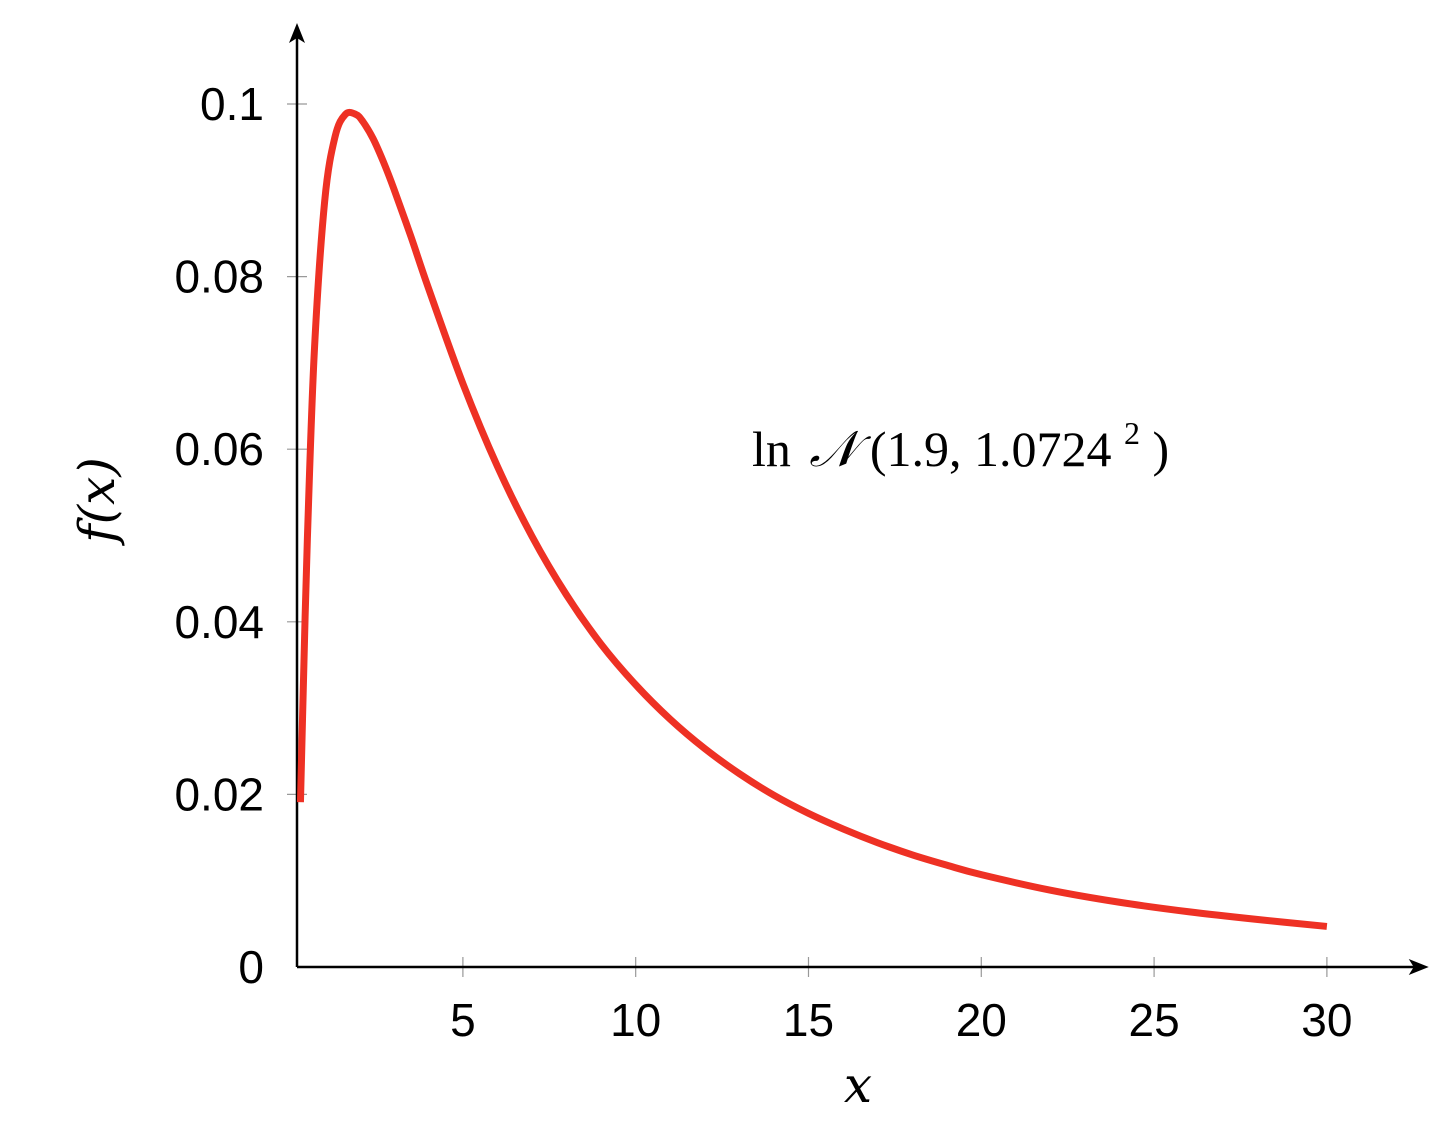 This screenshot has height=1148, width=1452. What do you see at coordinates (219, 622) in the screenshot?
I see `y-tick-label: 0.04` at bounding box center [219, 622].